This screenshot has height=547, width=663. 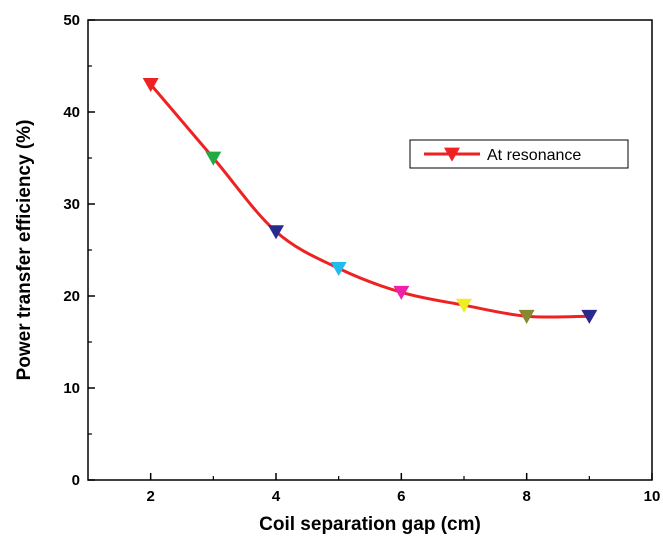 What do you see at coordinates (71, 112) in the screenshot?
I see `y-tick-label: 40` at bounding box center [71, 112].